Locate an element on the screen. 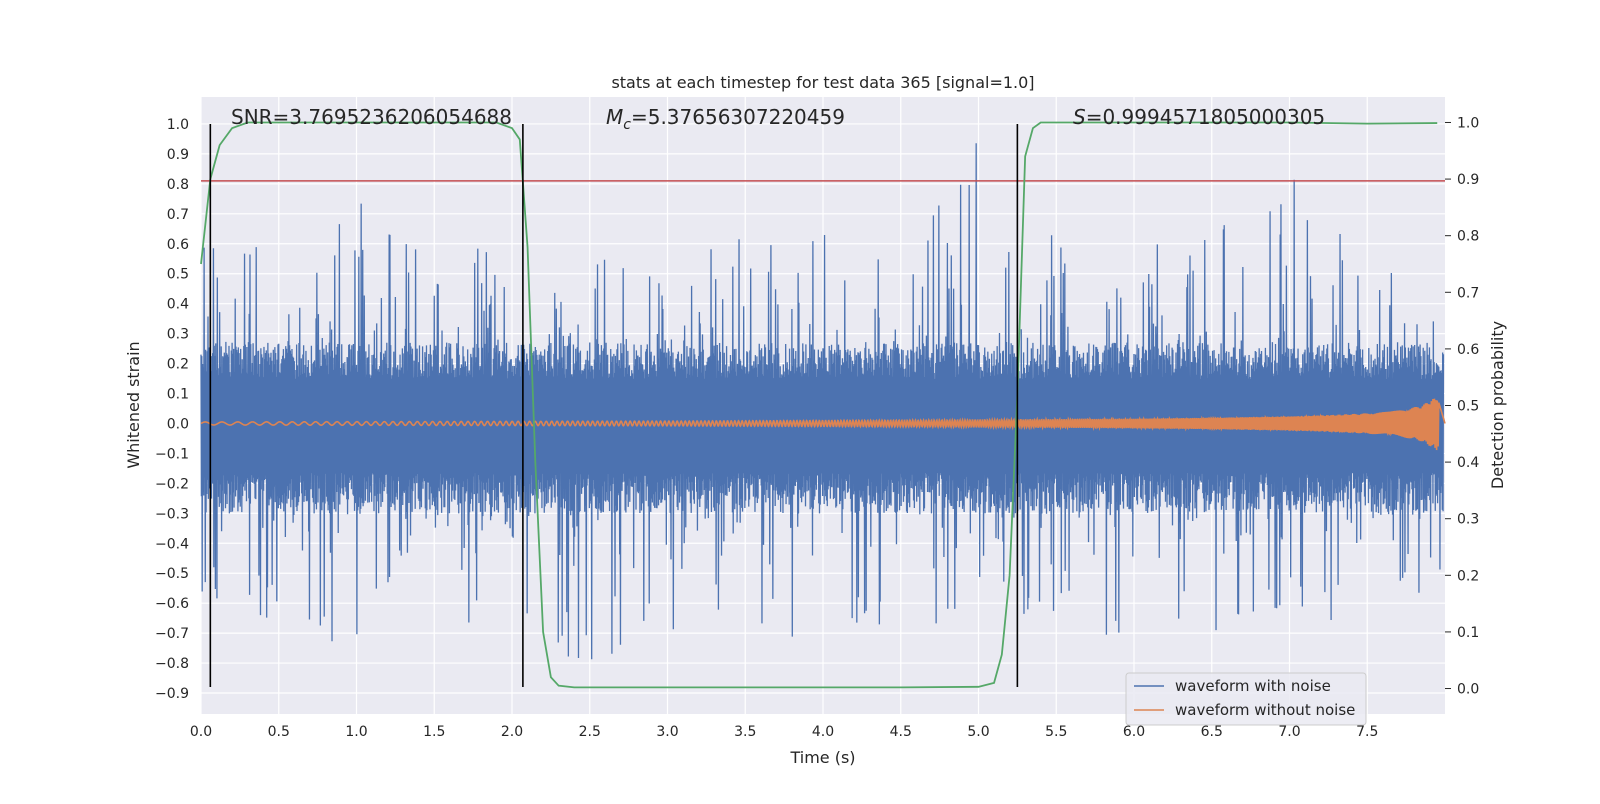 This screenshot has width=1600, height=804. x-tick-label: 6.0 is located at coordinates (1134, 732).